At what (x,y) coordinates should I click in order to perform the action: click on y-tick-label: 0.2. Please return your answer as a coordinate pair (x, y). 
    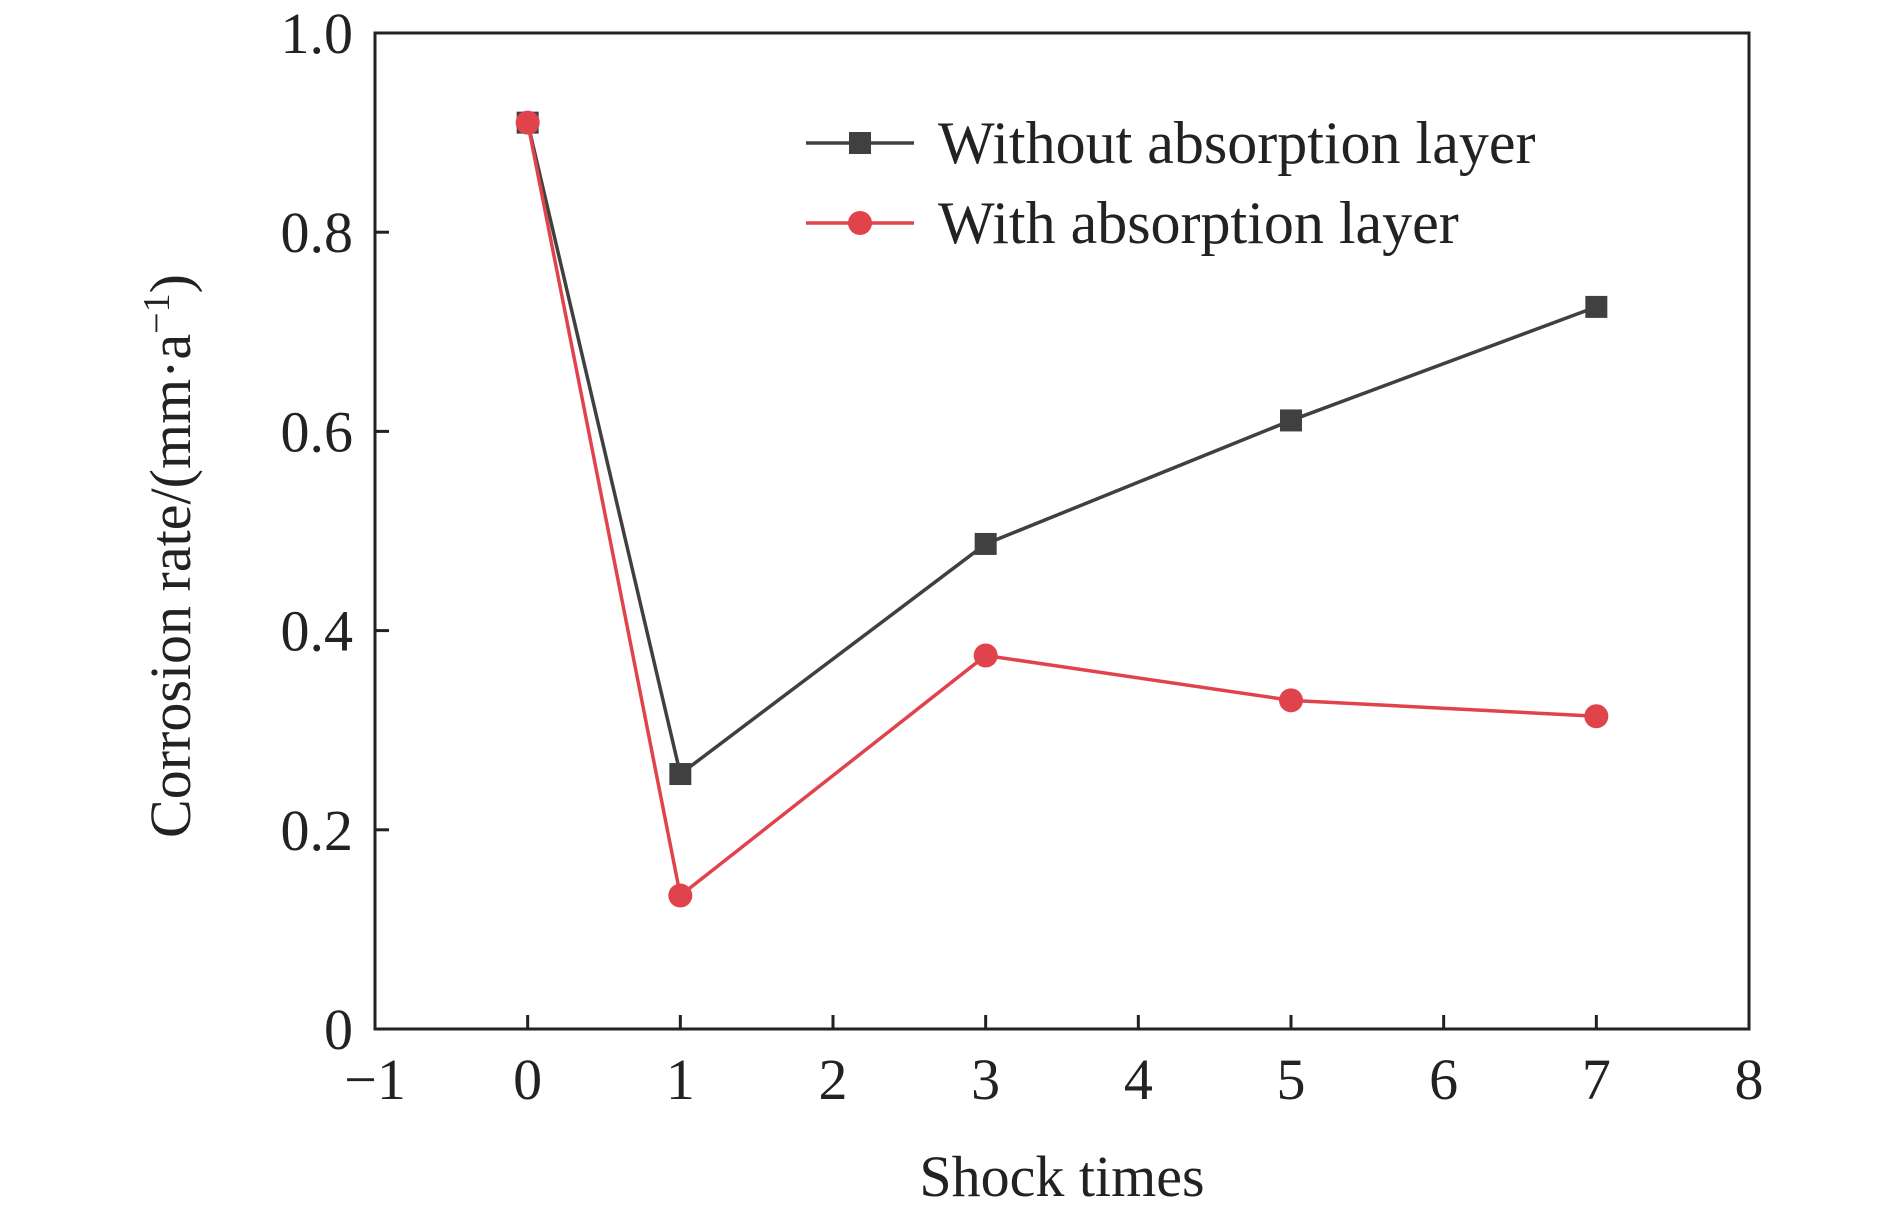
    Looking at the image, I should click on (317, 830).